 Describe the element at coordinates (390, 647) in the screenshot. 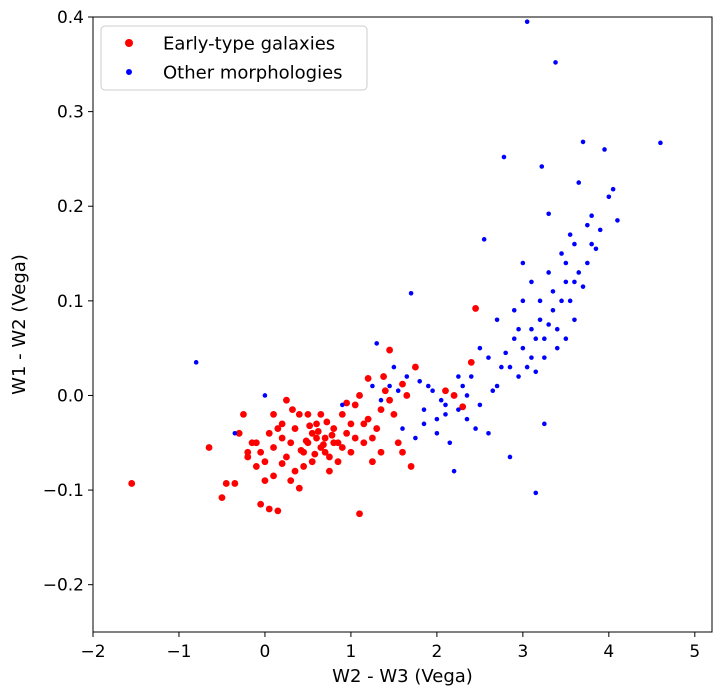

I see `x-axis-ticks: −2 −1 0 1 2 3 4 5` at that location.